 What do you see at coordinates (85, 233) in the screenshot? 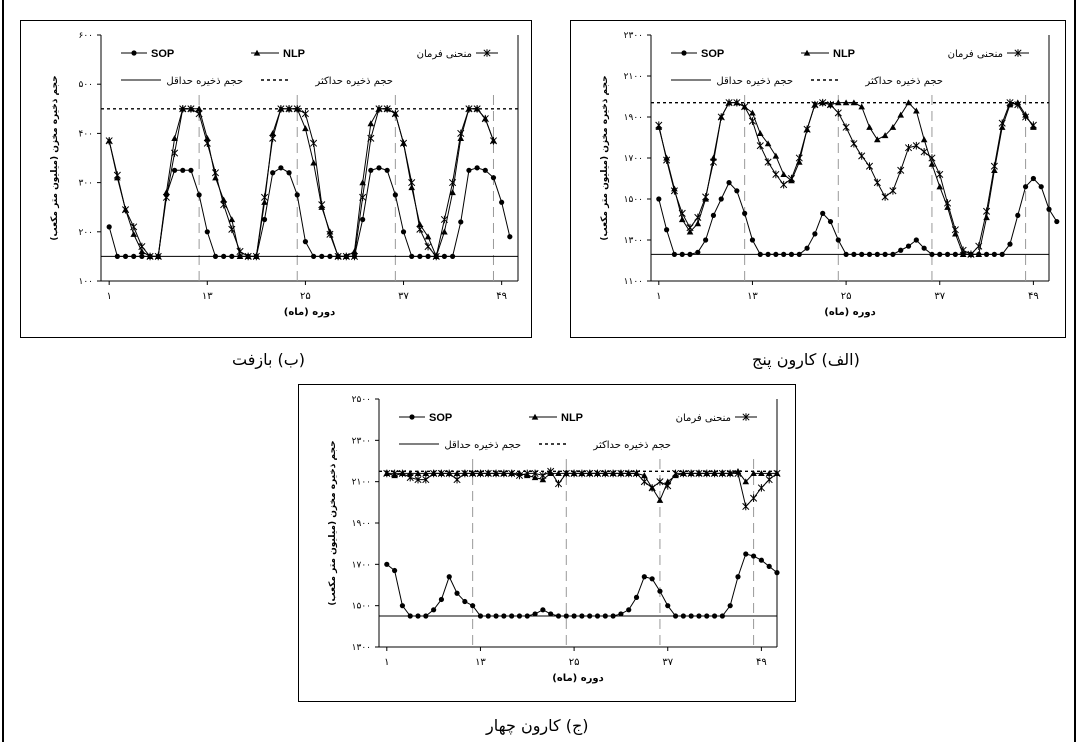
I see `y-tick-label: ۲۰۰` at bounding box center [85, 233].